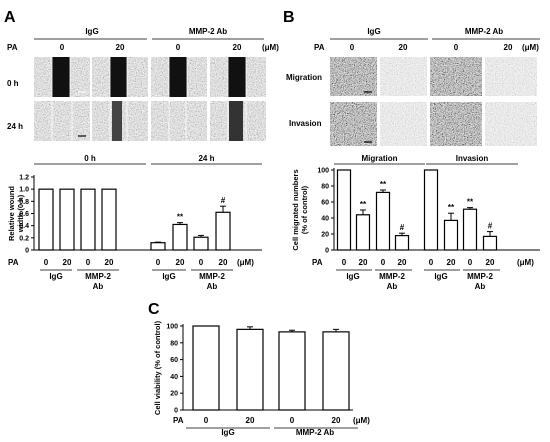  What do you see at coordinates (380, 158) in the screenshot?
I see `group-label: Migration` at bounding box center [380, 158].